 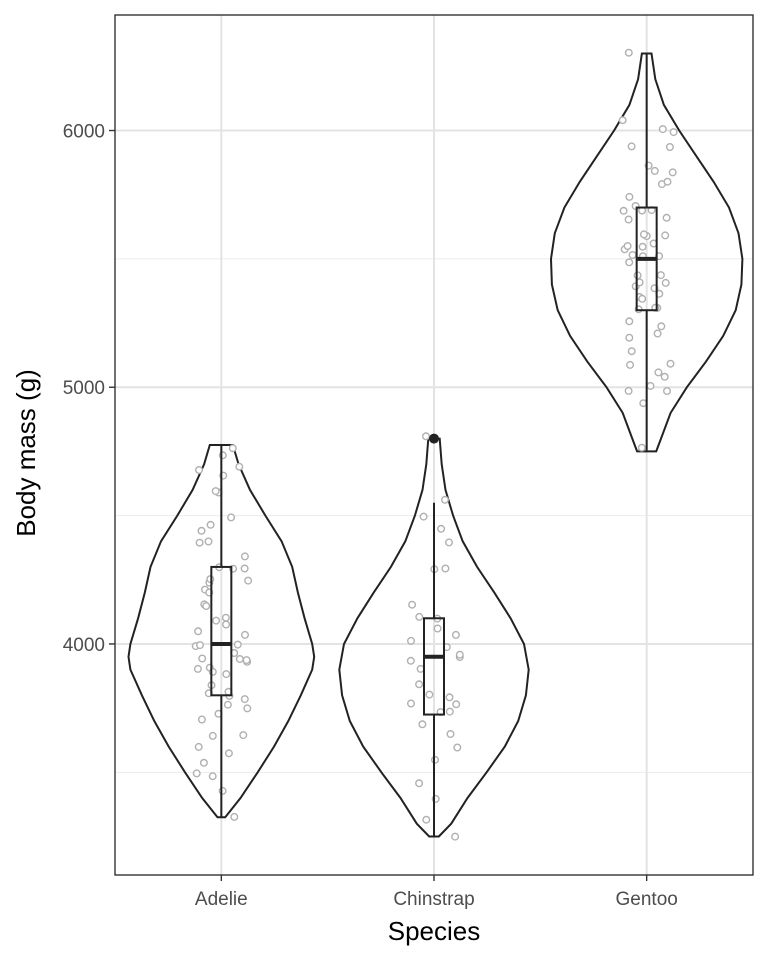 What do you see at coordinates (646, 252) in the screenshot?
I see `violin-gentoo` at bounding box center [646, 252].